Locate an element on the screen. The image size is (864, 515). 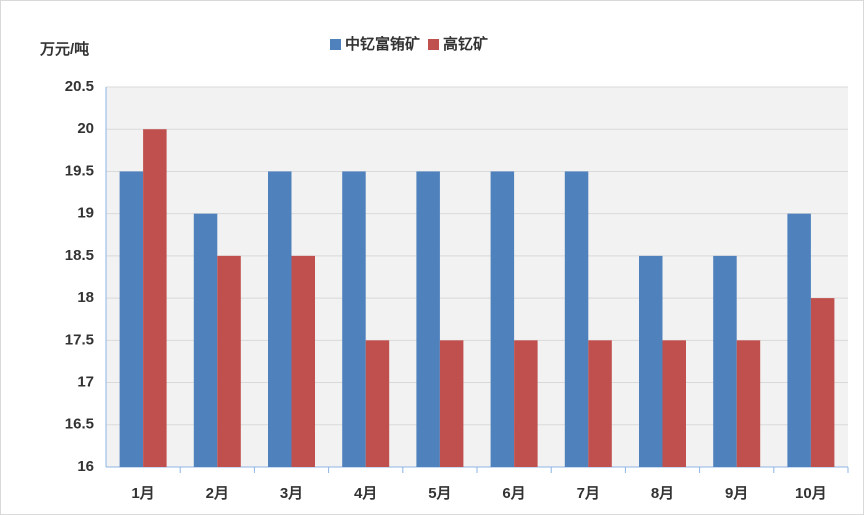
y-tick-label: 16.5 is located at coordinates (79, 424).